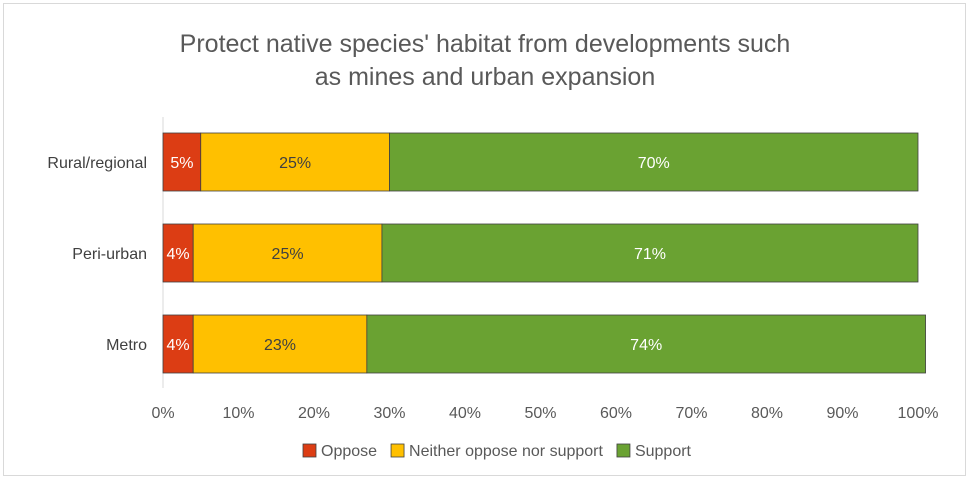  Describe the element at coordinates (238, 413) in the screenshot. I see `x-tick-label: 10%` at that location.